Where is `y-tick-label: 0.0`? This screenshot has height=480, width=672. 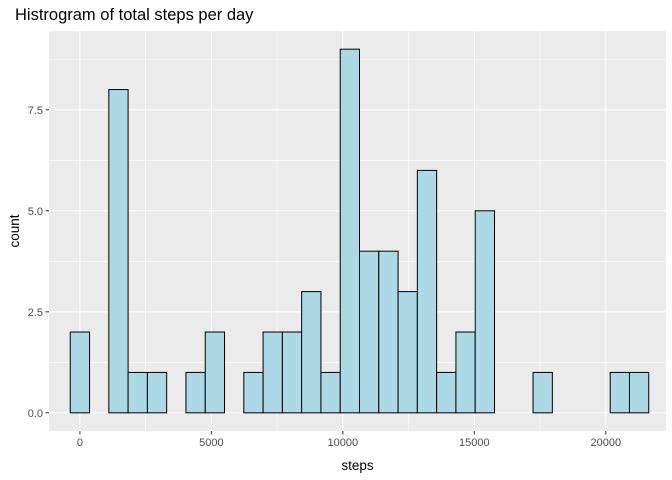 y-tick-label: 0.0 is located at coordinates (35, 414).